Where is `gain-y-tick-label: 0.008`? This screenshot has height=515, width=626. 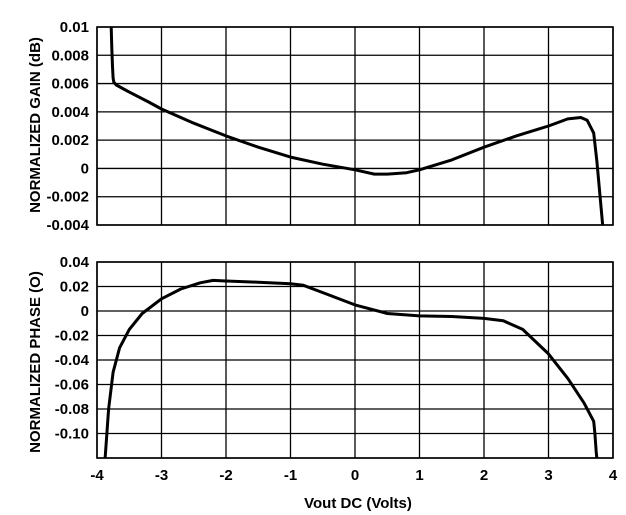 gain-y-tick-label: 0.008 is located at coordinates (70, 55).